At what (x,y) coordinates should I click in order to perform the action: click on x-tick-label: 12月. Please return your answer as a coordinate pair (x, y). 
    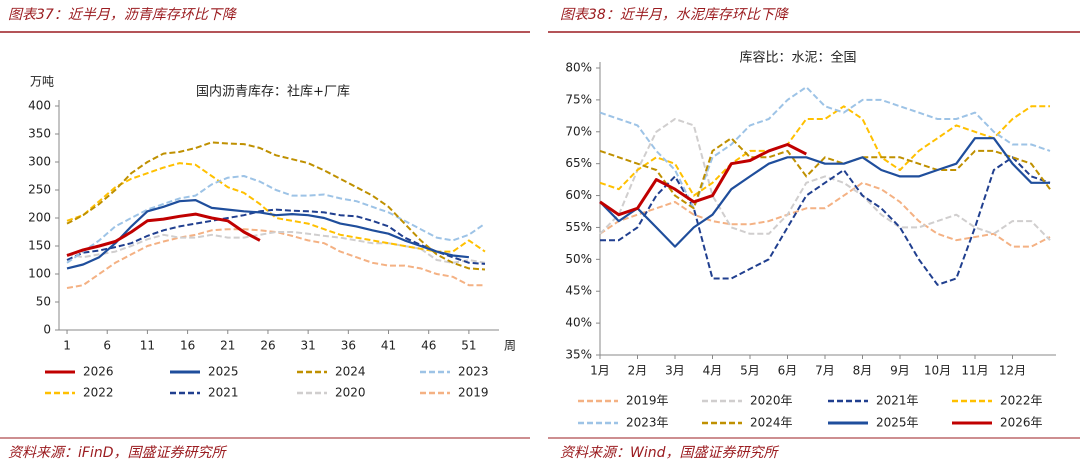
    Looking at the image, I should click on (1012, 371).